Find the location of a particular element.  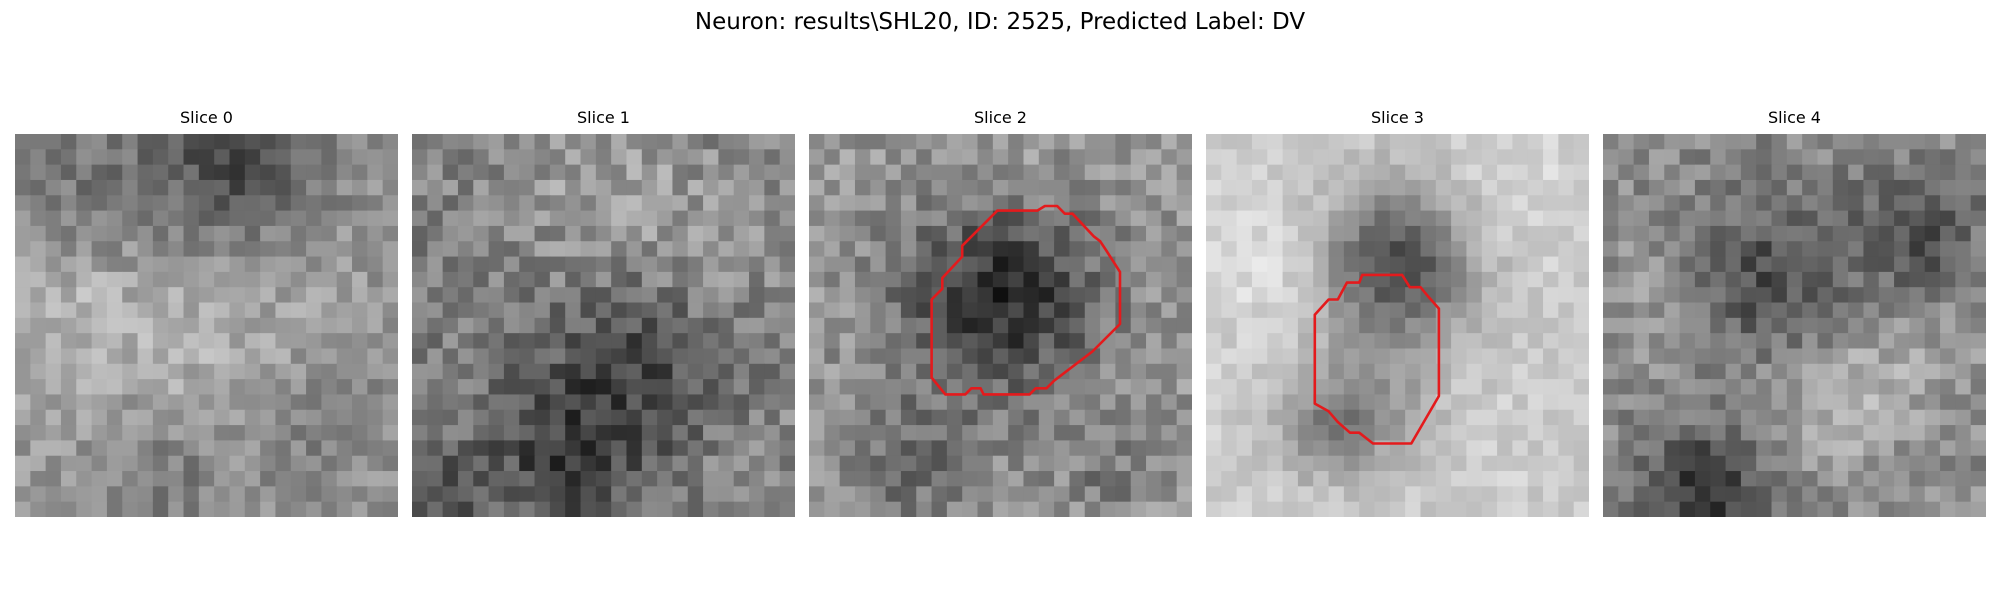

slice-title: Slice 0 is located at coordinates (206, 117).